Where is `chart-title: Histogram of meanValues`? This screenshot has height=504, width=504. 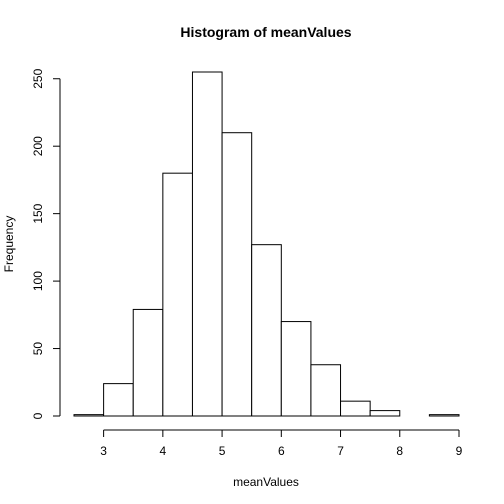 chart-title: Histogram of meanValues is located at coordinates (265, 32).